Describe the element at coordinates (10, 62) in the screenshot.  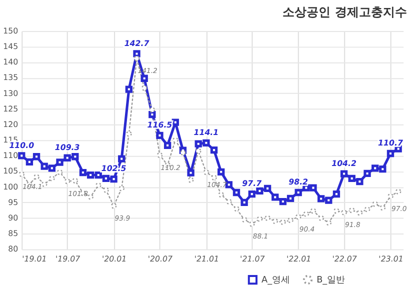
I see `y-tick-label: 140` at that location.